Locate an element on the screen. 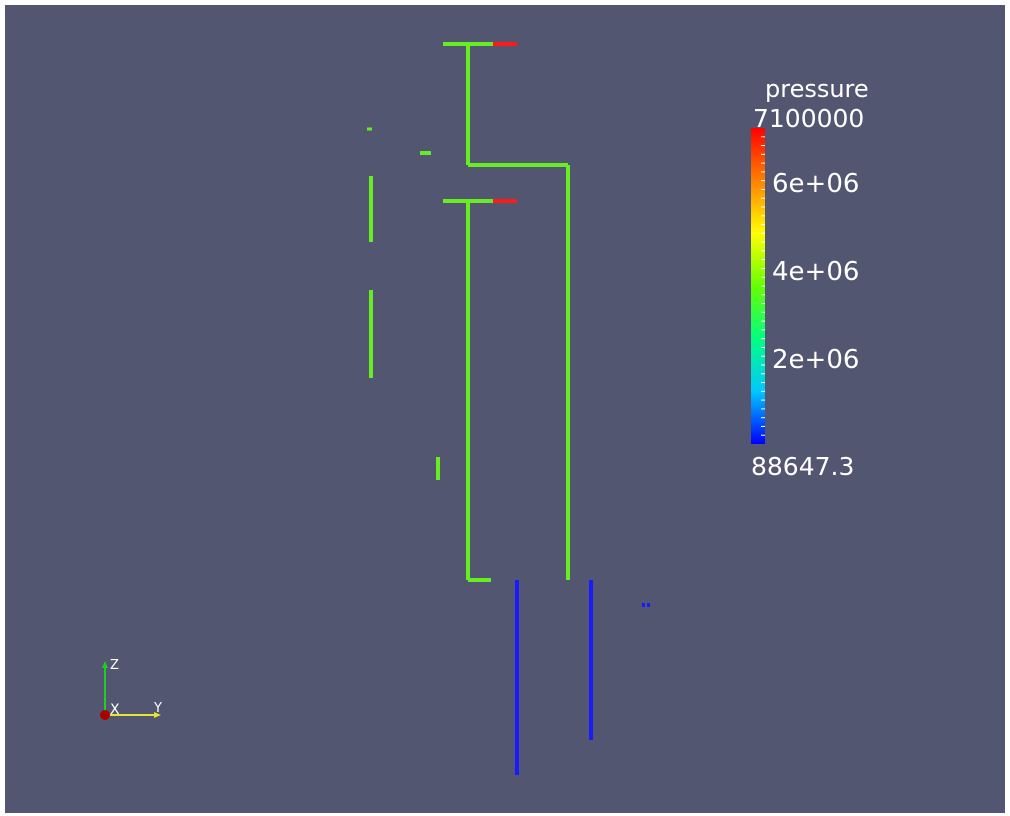 The width and height of the screenshot is (1010, 816). color-bar-ticks is located at coordinates (763, 286).